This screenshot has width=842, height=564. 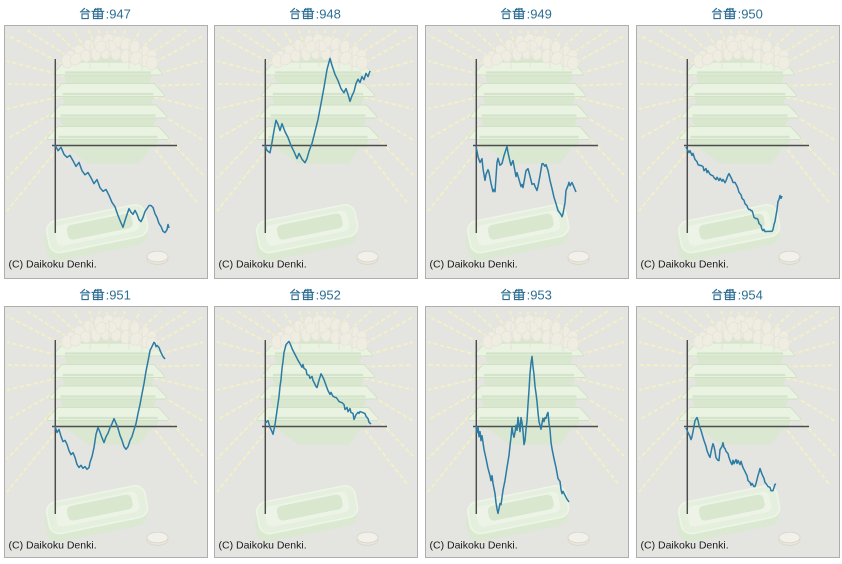 I want to click on svg-text: :950, so click(x=750, y=13).